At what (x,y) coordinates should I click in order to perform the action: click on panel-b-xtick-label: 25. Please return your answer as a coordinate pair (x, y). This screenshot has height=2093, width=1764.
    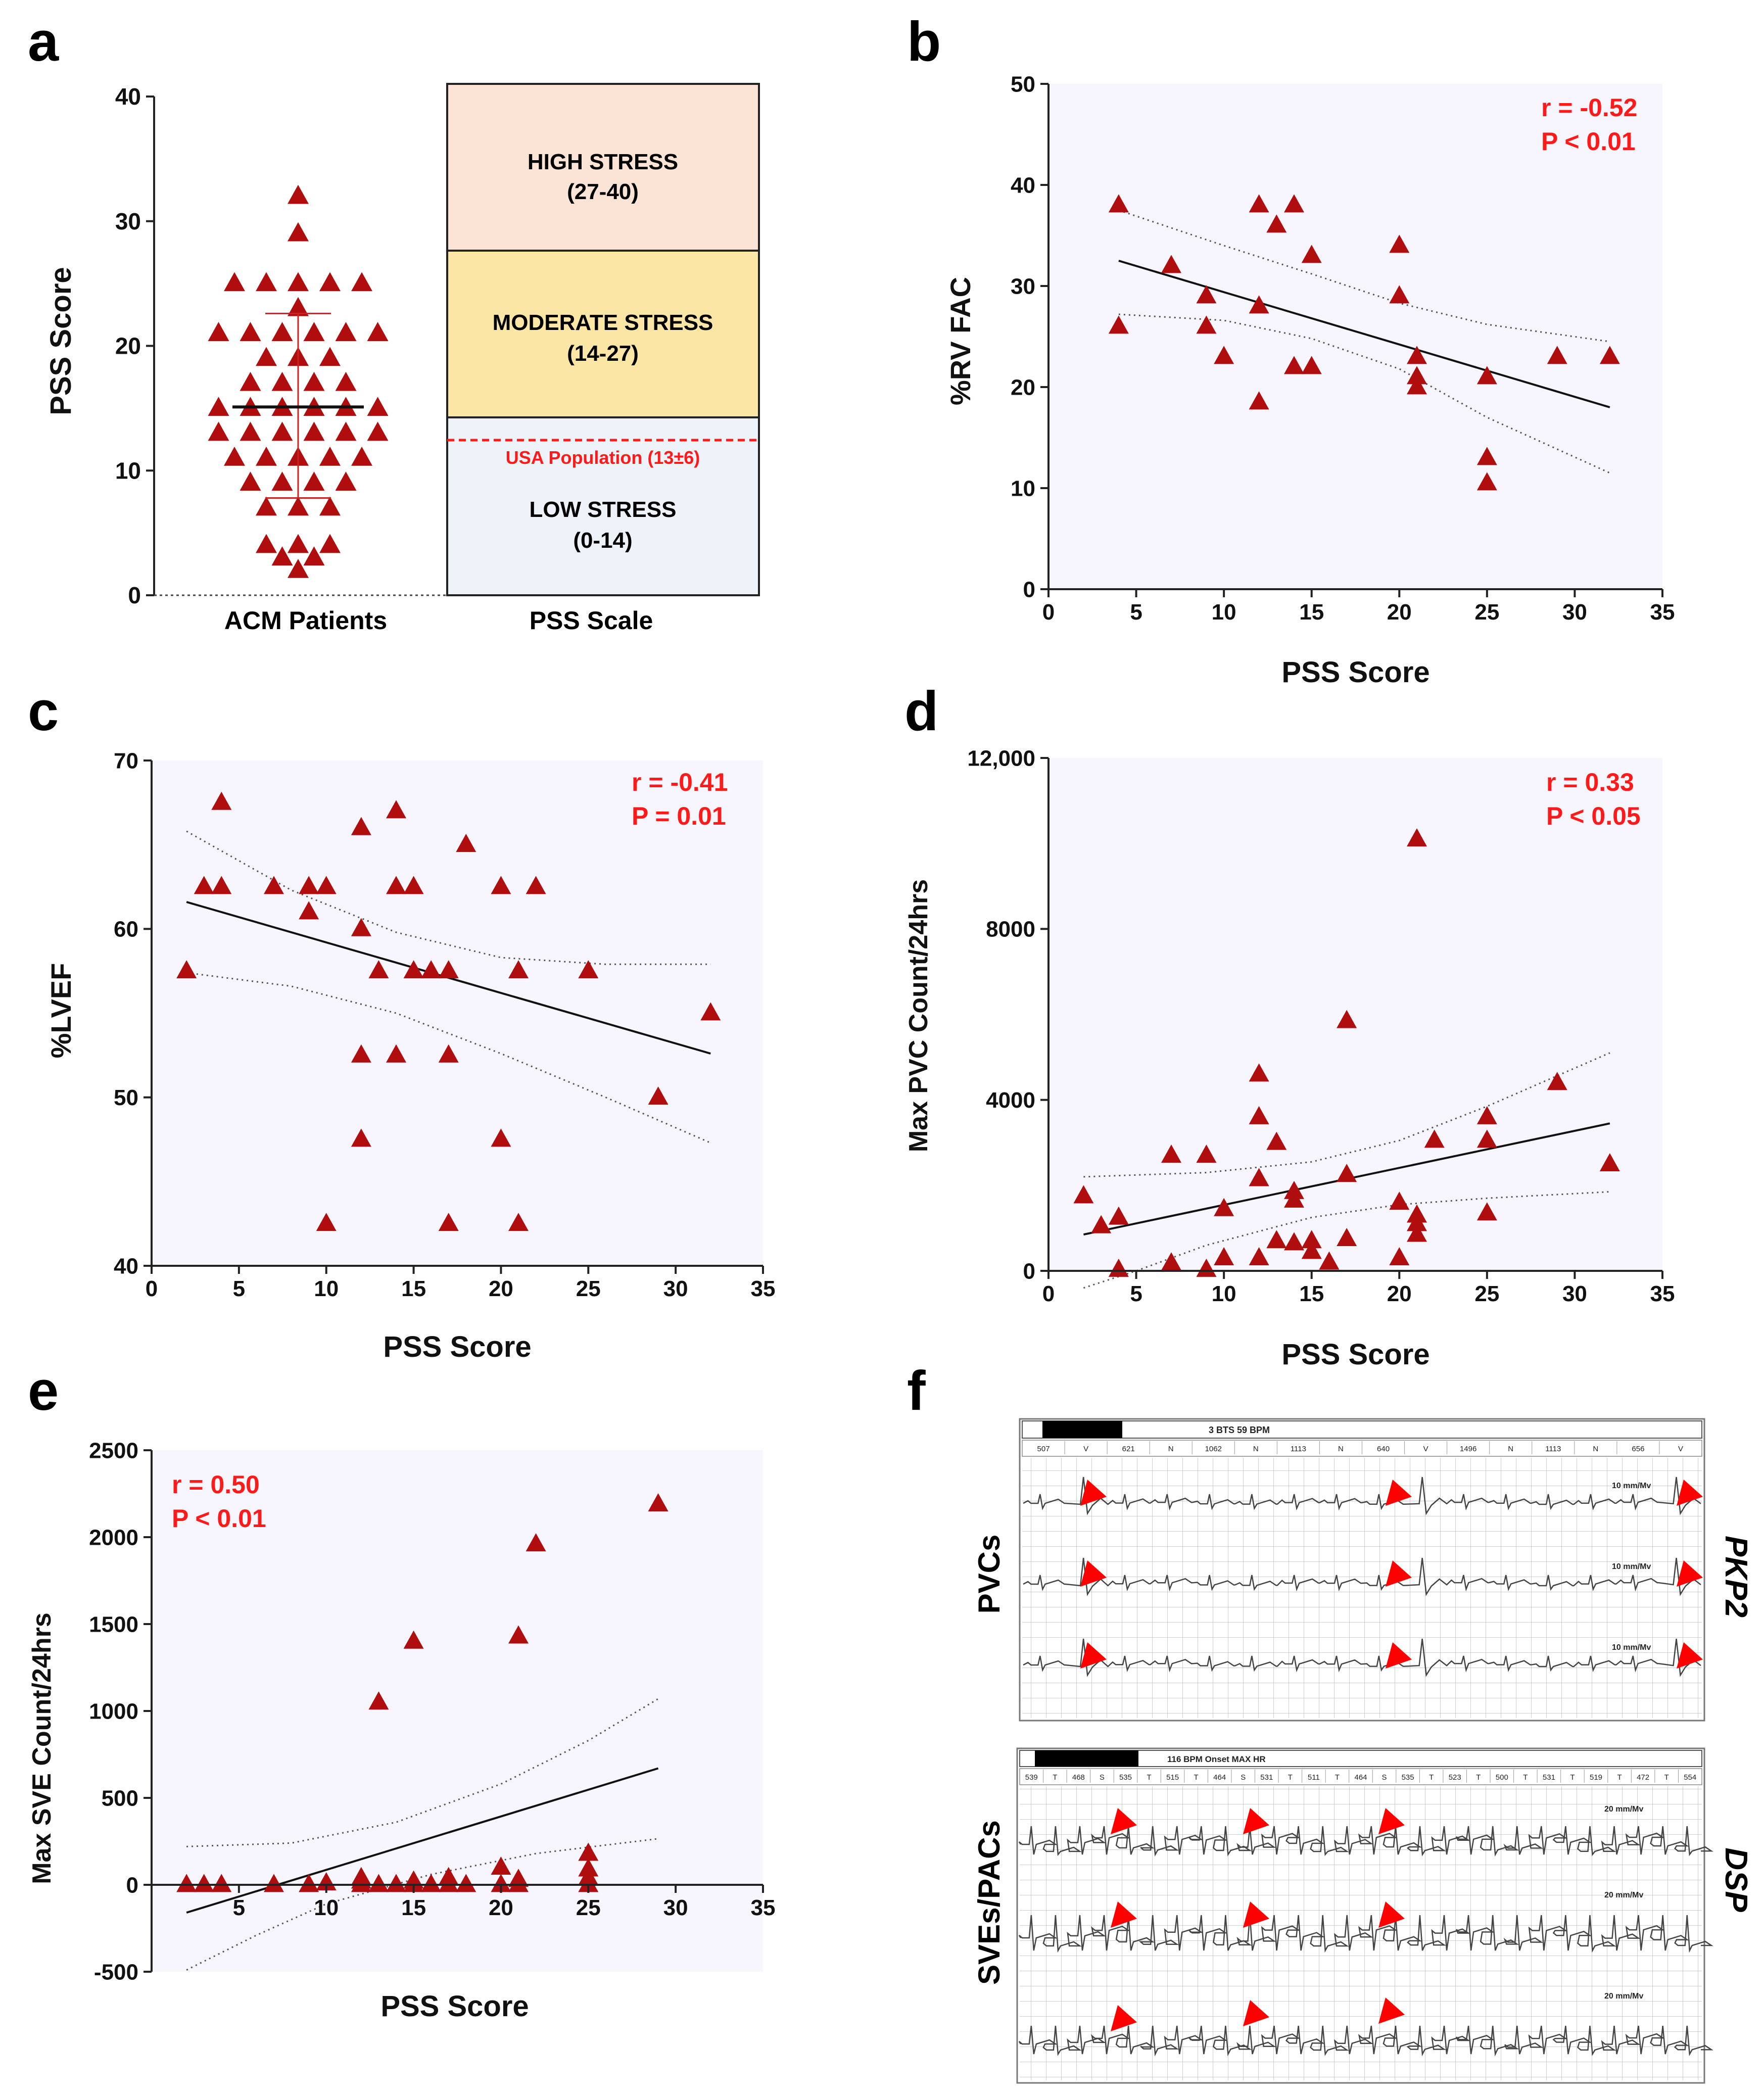
    Looking at the image, I should click on (1486, 612).